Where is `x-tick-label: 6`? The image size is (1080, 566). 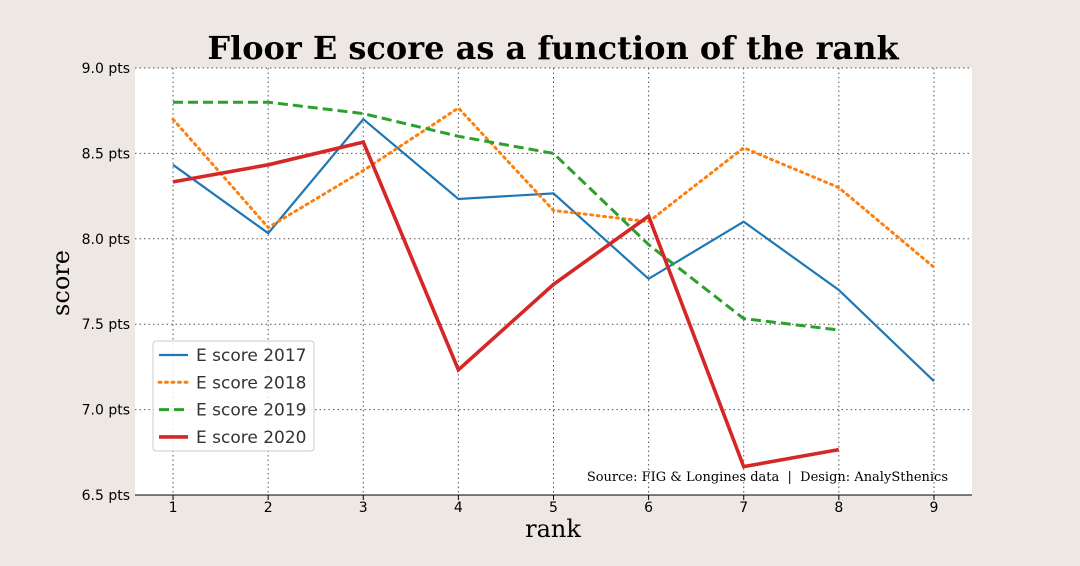 x-tick-label: 6 is located at coordinates (648, 508).